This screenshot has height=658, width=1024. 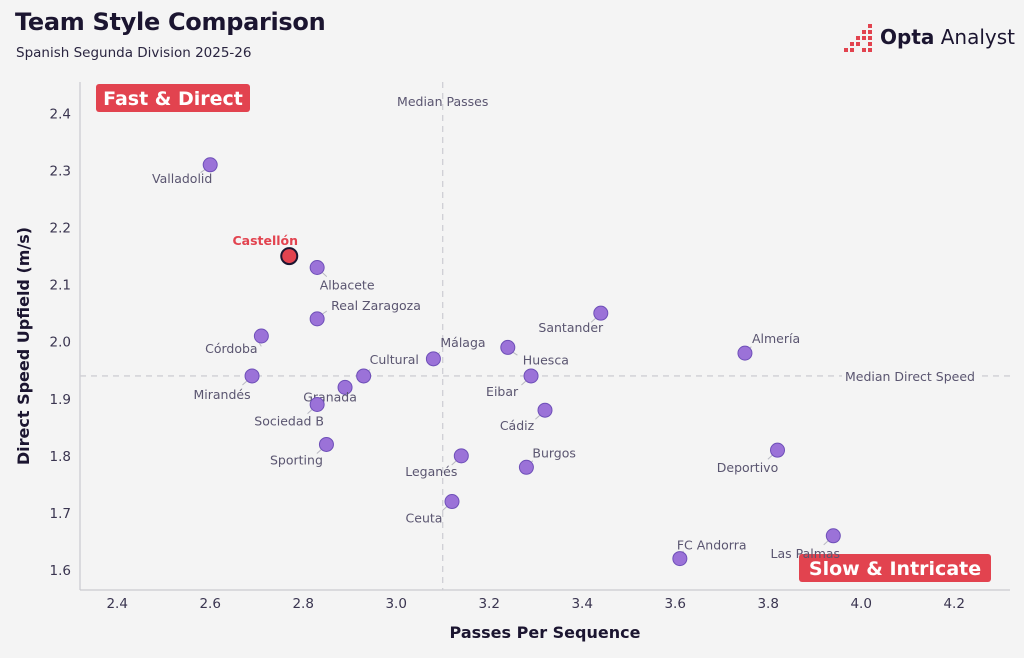 I want to click on data-point-eibar, so click(x=531, y=376).